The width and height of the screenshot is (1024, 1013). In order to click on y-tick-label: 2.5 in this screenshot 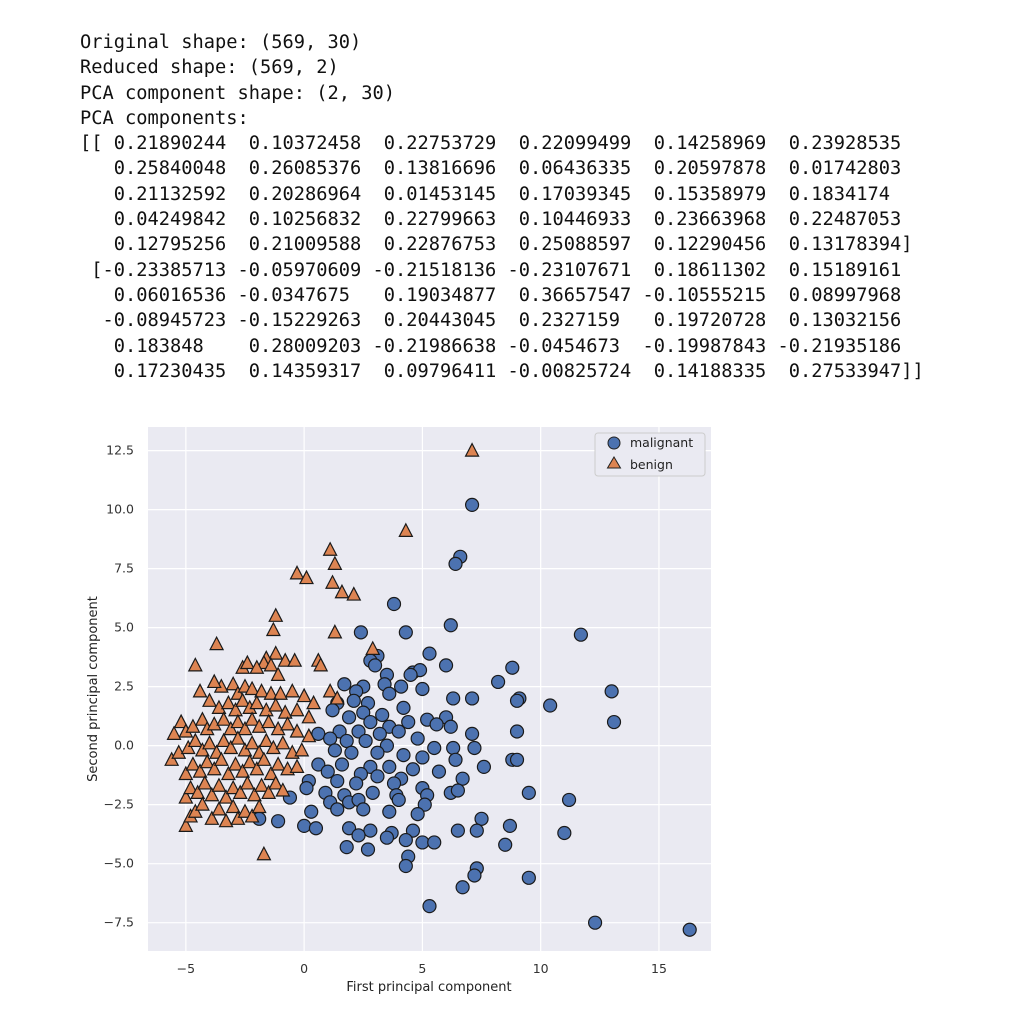, I will do `click(124, 686)`.